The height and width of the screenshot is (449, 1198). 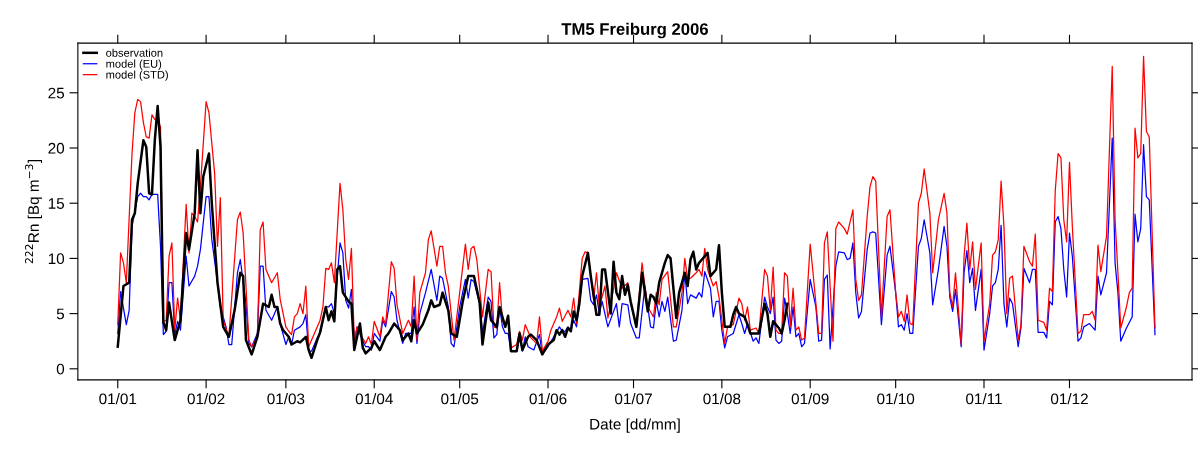 What do you see at coordinates (810, 399) in the screenshot?
I see `x-tick-label: 01/09` at bounding box center [810, 399].